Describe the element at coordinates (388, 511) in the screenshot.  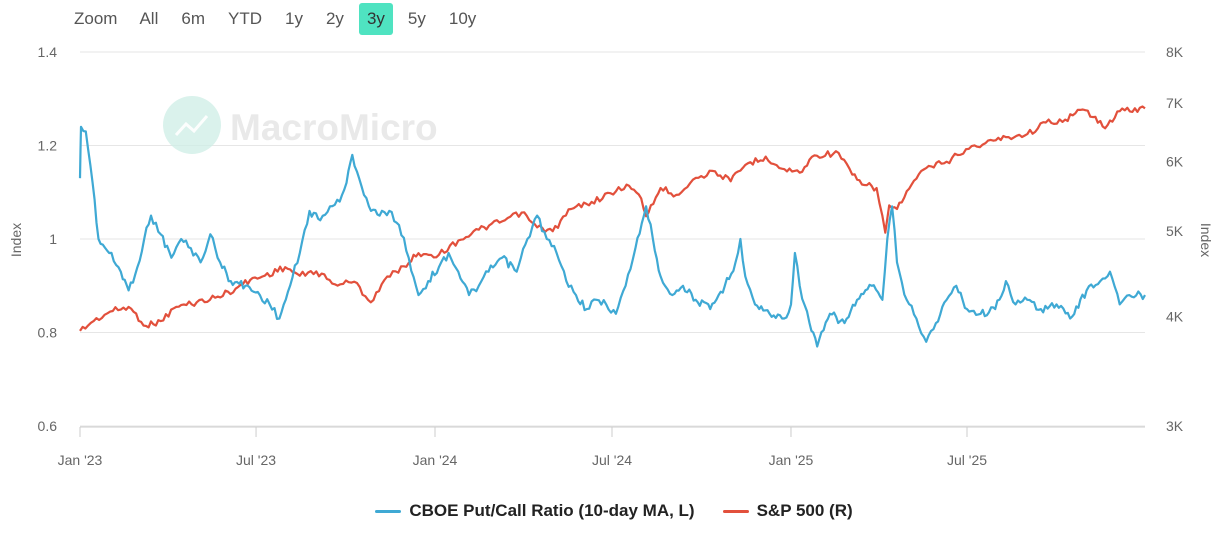
I see `legend-swatch-put-call` at that location.